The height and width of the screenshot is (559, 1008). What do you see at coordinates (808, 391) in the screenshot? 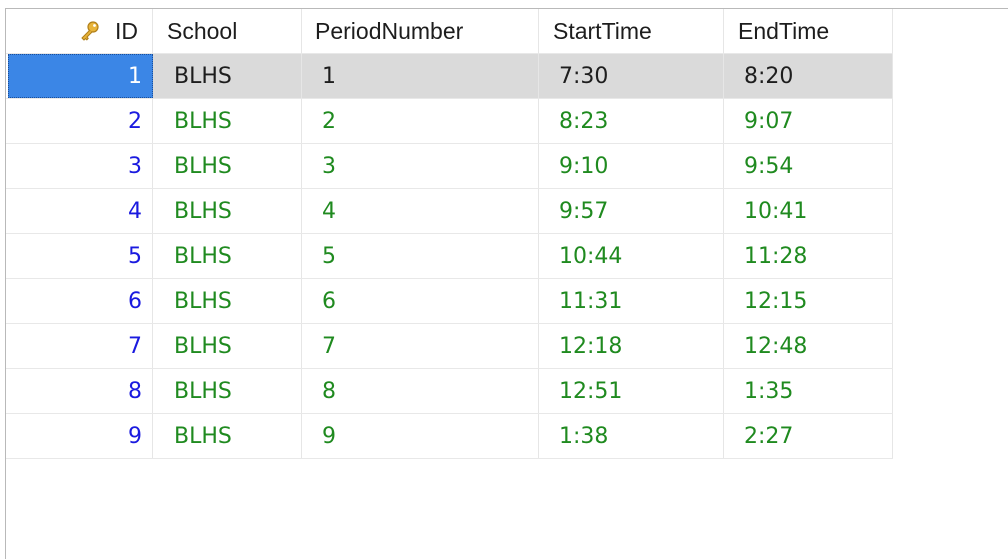
I see `end-time-cell: 1:35` at bounding box center [808, 391].